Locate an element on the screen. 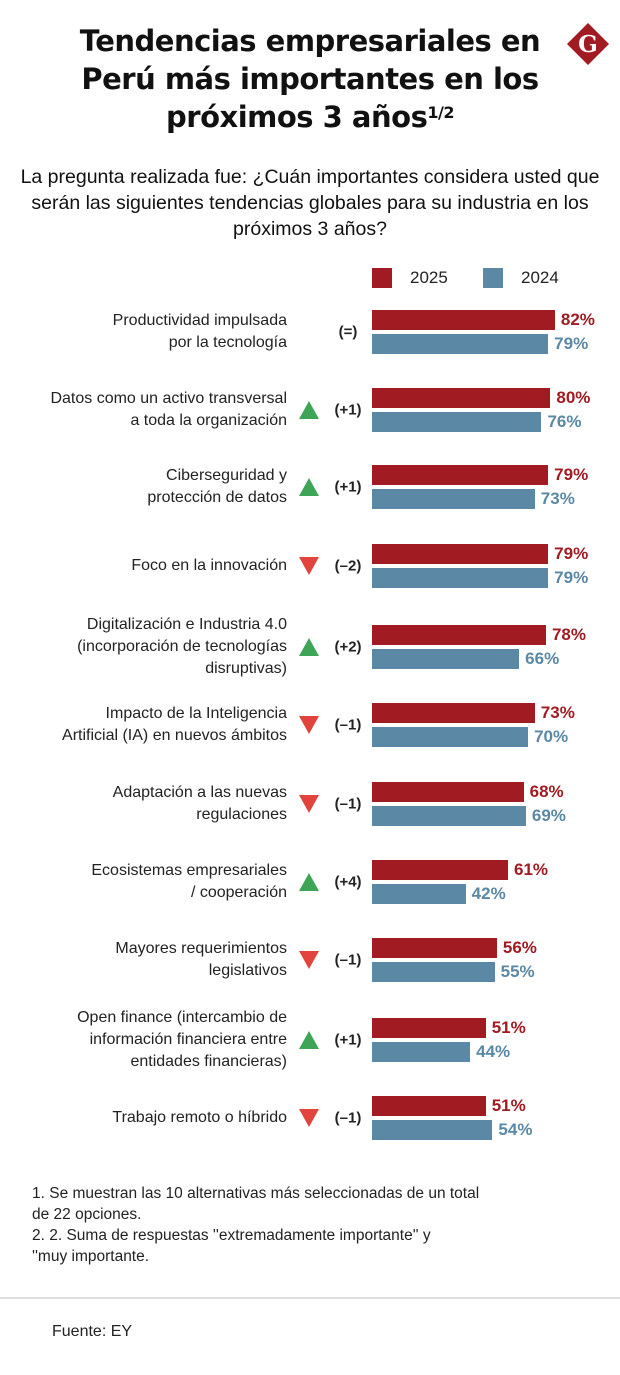 Image resolution: width=620 pixels, height=1375 pixels. value-label-2024: 73% is located at coordinates (557, 498).